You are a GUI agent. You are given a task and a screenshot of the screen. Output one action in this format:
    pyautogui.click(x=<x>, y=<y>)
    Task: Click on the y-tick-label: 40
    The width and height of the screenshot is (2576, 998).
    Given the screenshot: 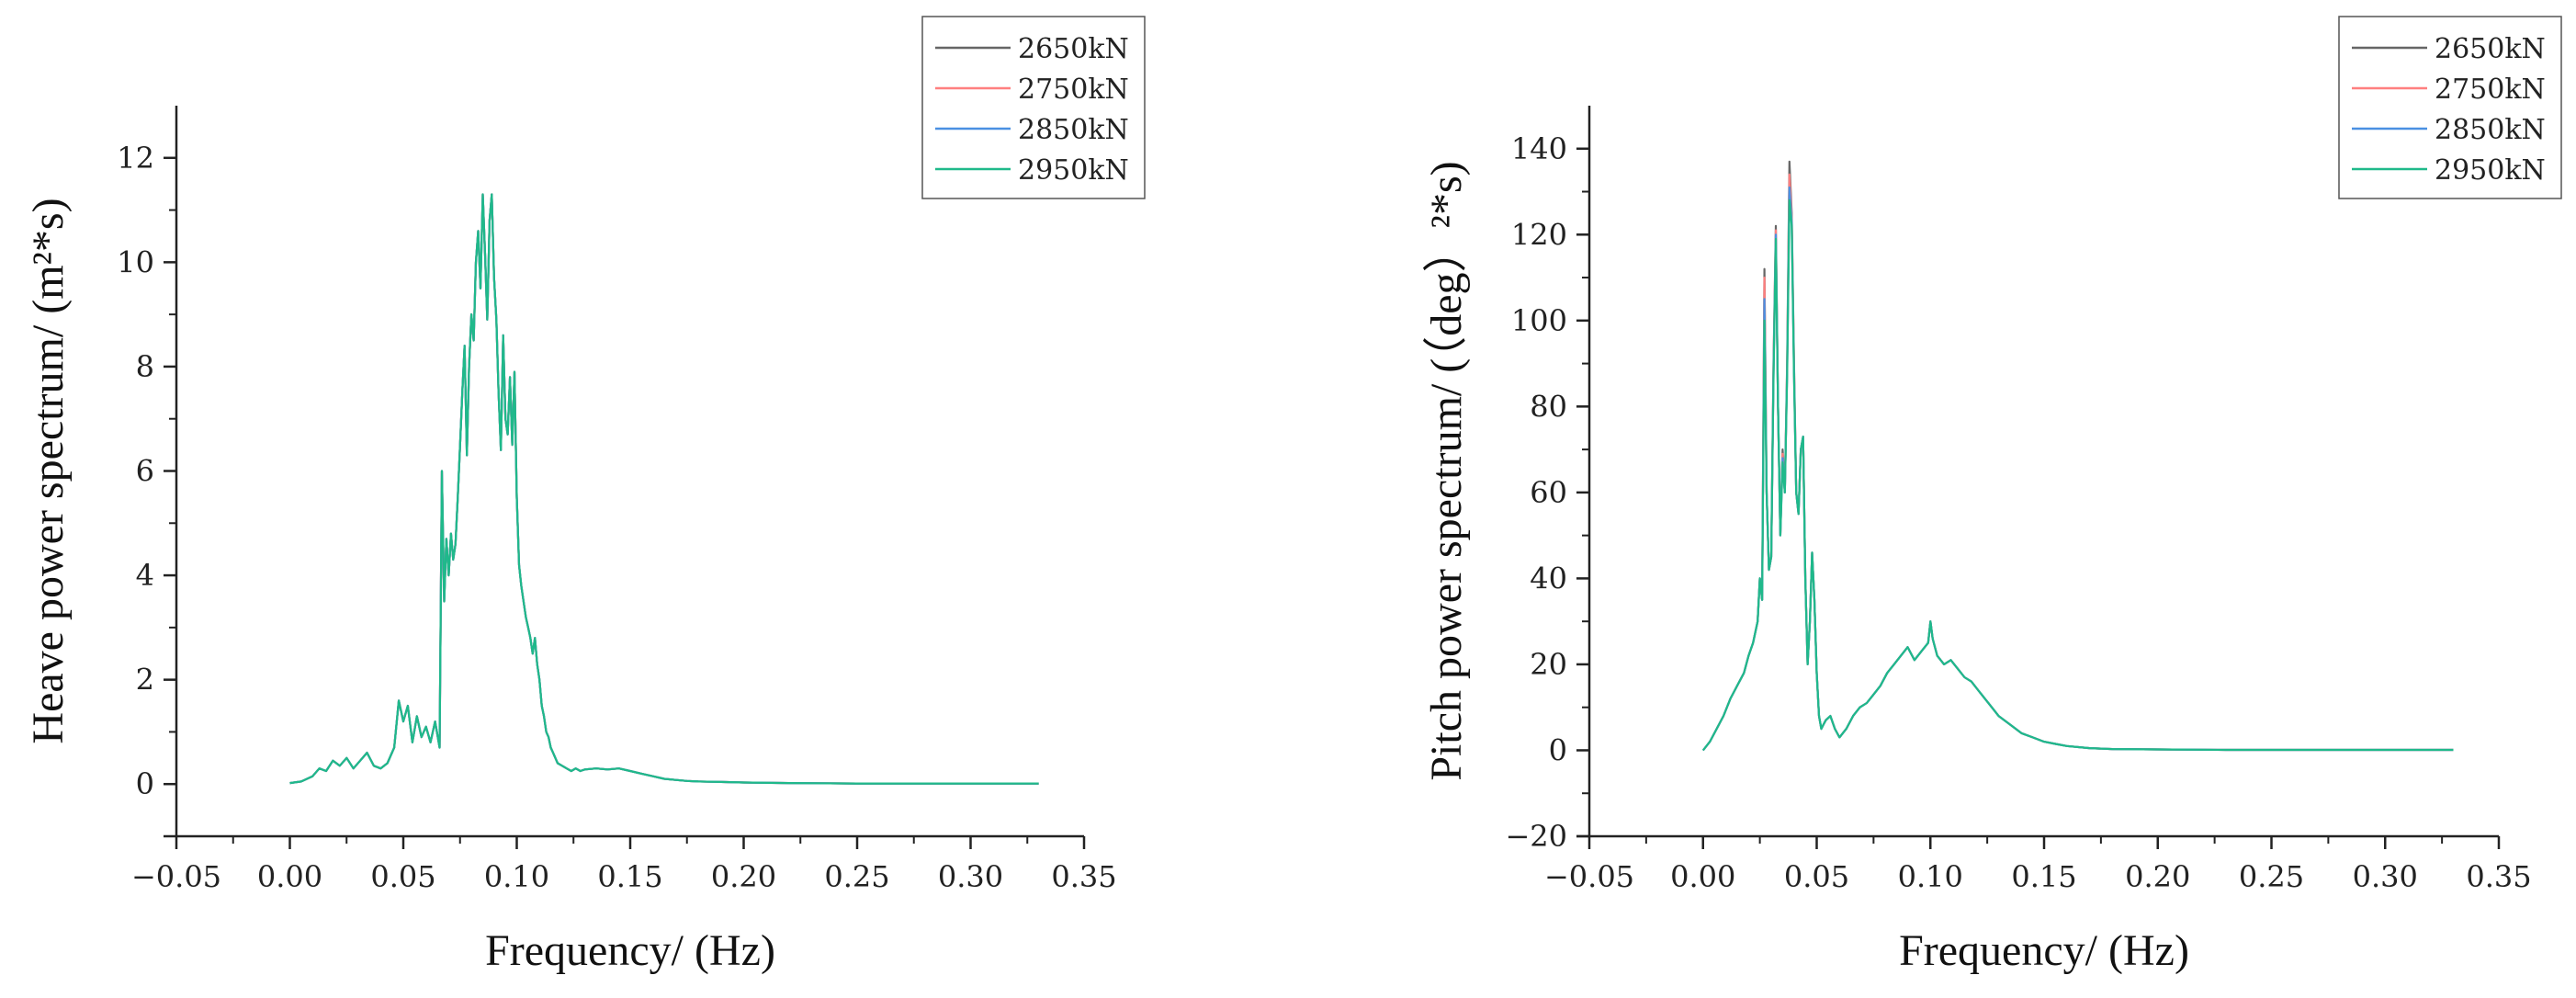 What is the action you would take?
    pyautogui.click(x=1548, y=578)
    